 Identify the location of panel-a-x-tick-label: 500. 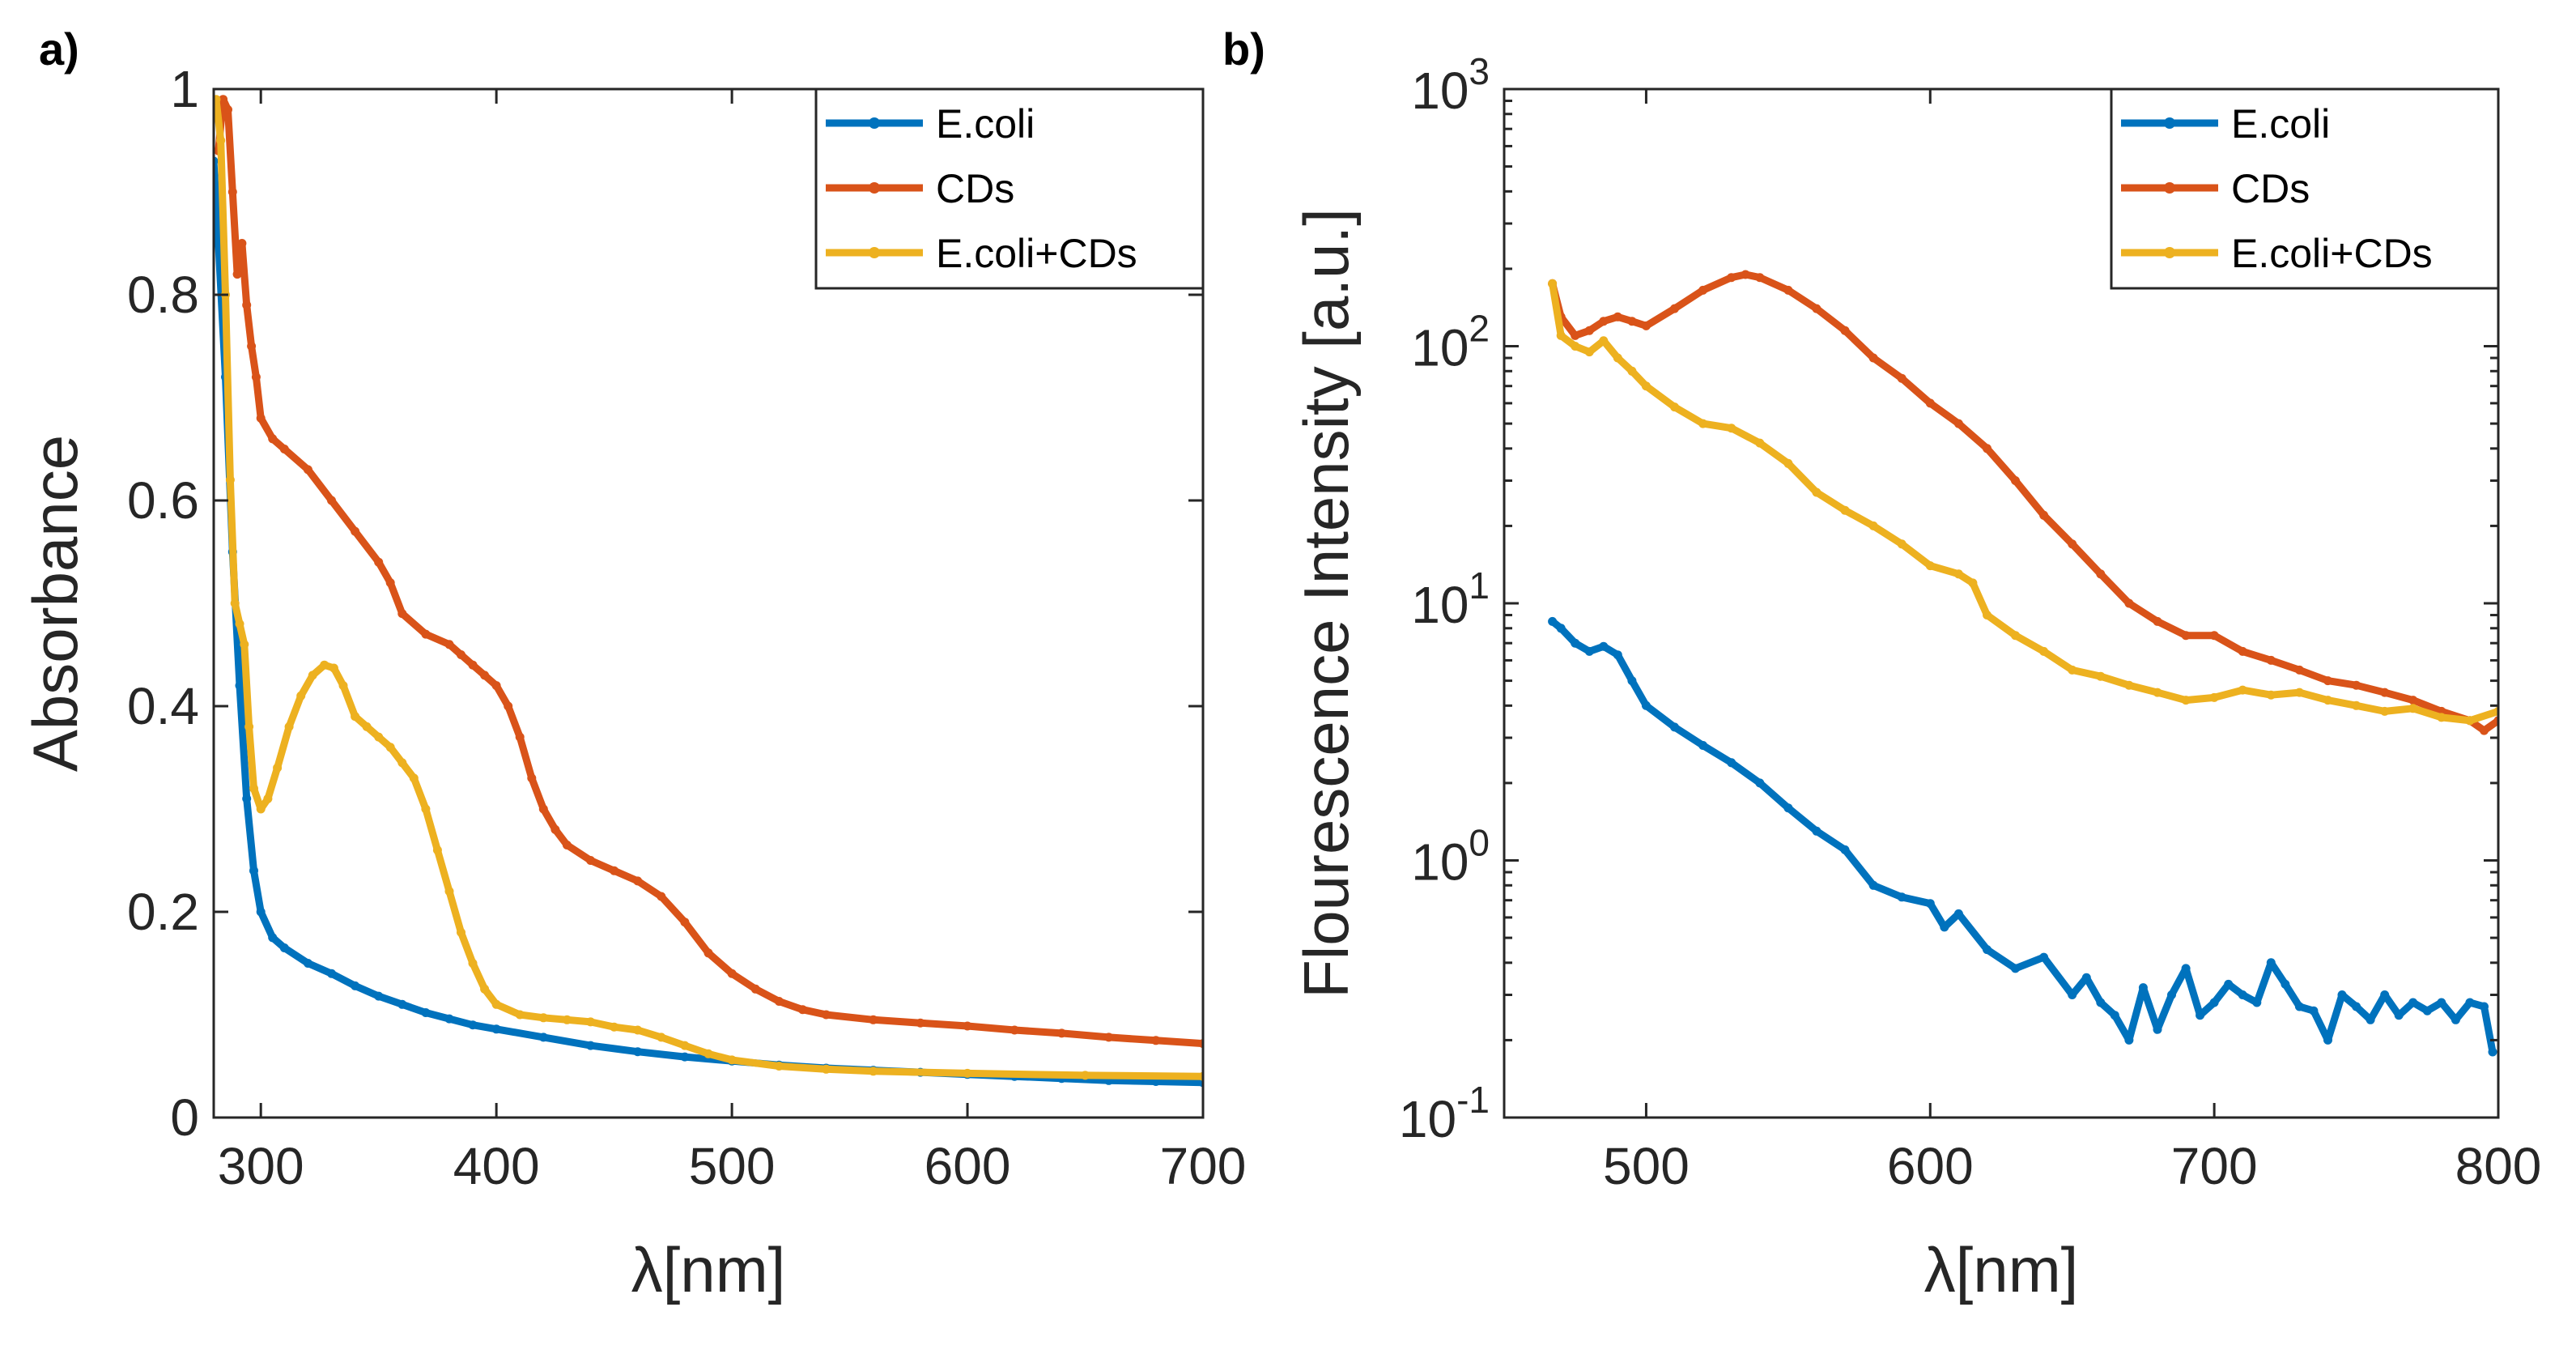
(732, 1166).